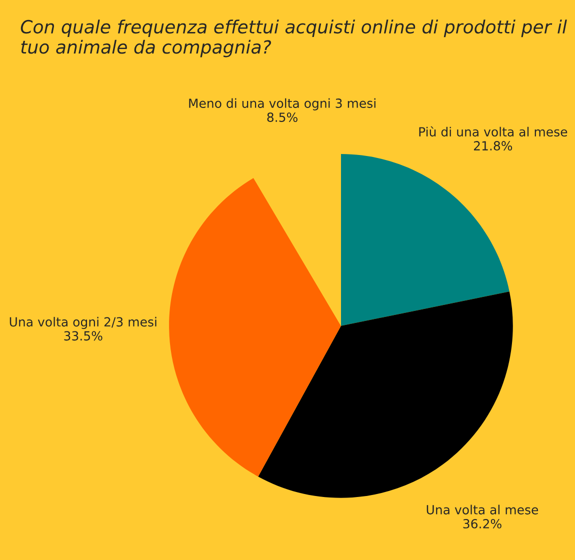 The height and width of the screenshot is (560, 575). I want to click on slice-label: Una volta al mese, so click(482, 509).